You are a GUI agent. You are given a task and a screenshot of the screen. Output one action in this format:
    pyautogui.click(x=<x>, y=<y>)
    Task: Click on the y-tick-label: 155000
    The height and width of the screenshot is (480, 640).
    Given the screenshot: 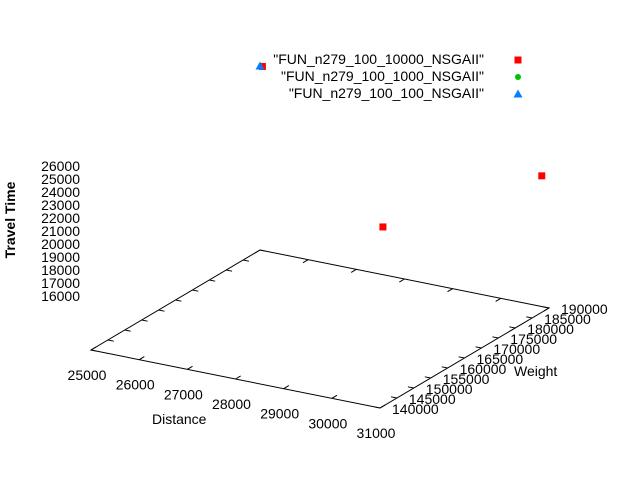 What is the action you would take?
    pyautogui.click(x=466, y=379)
    